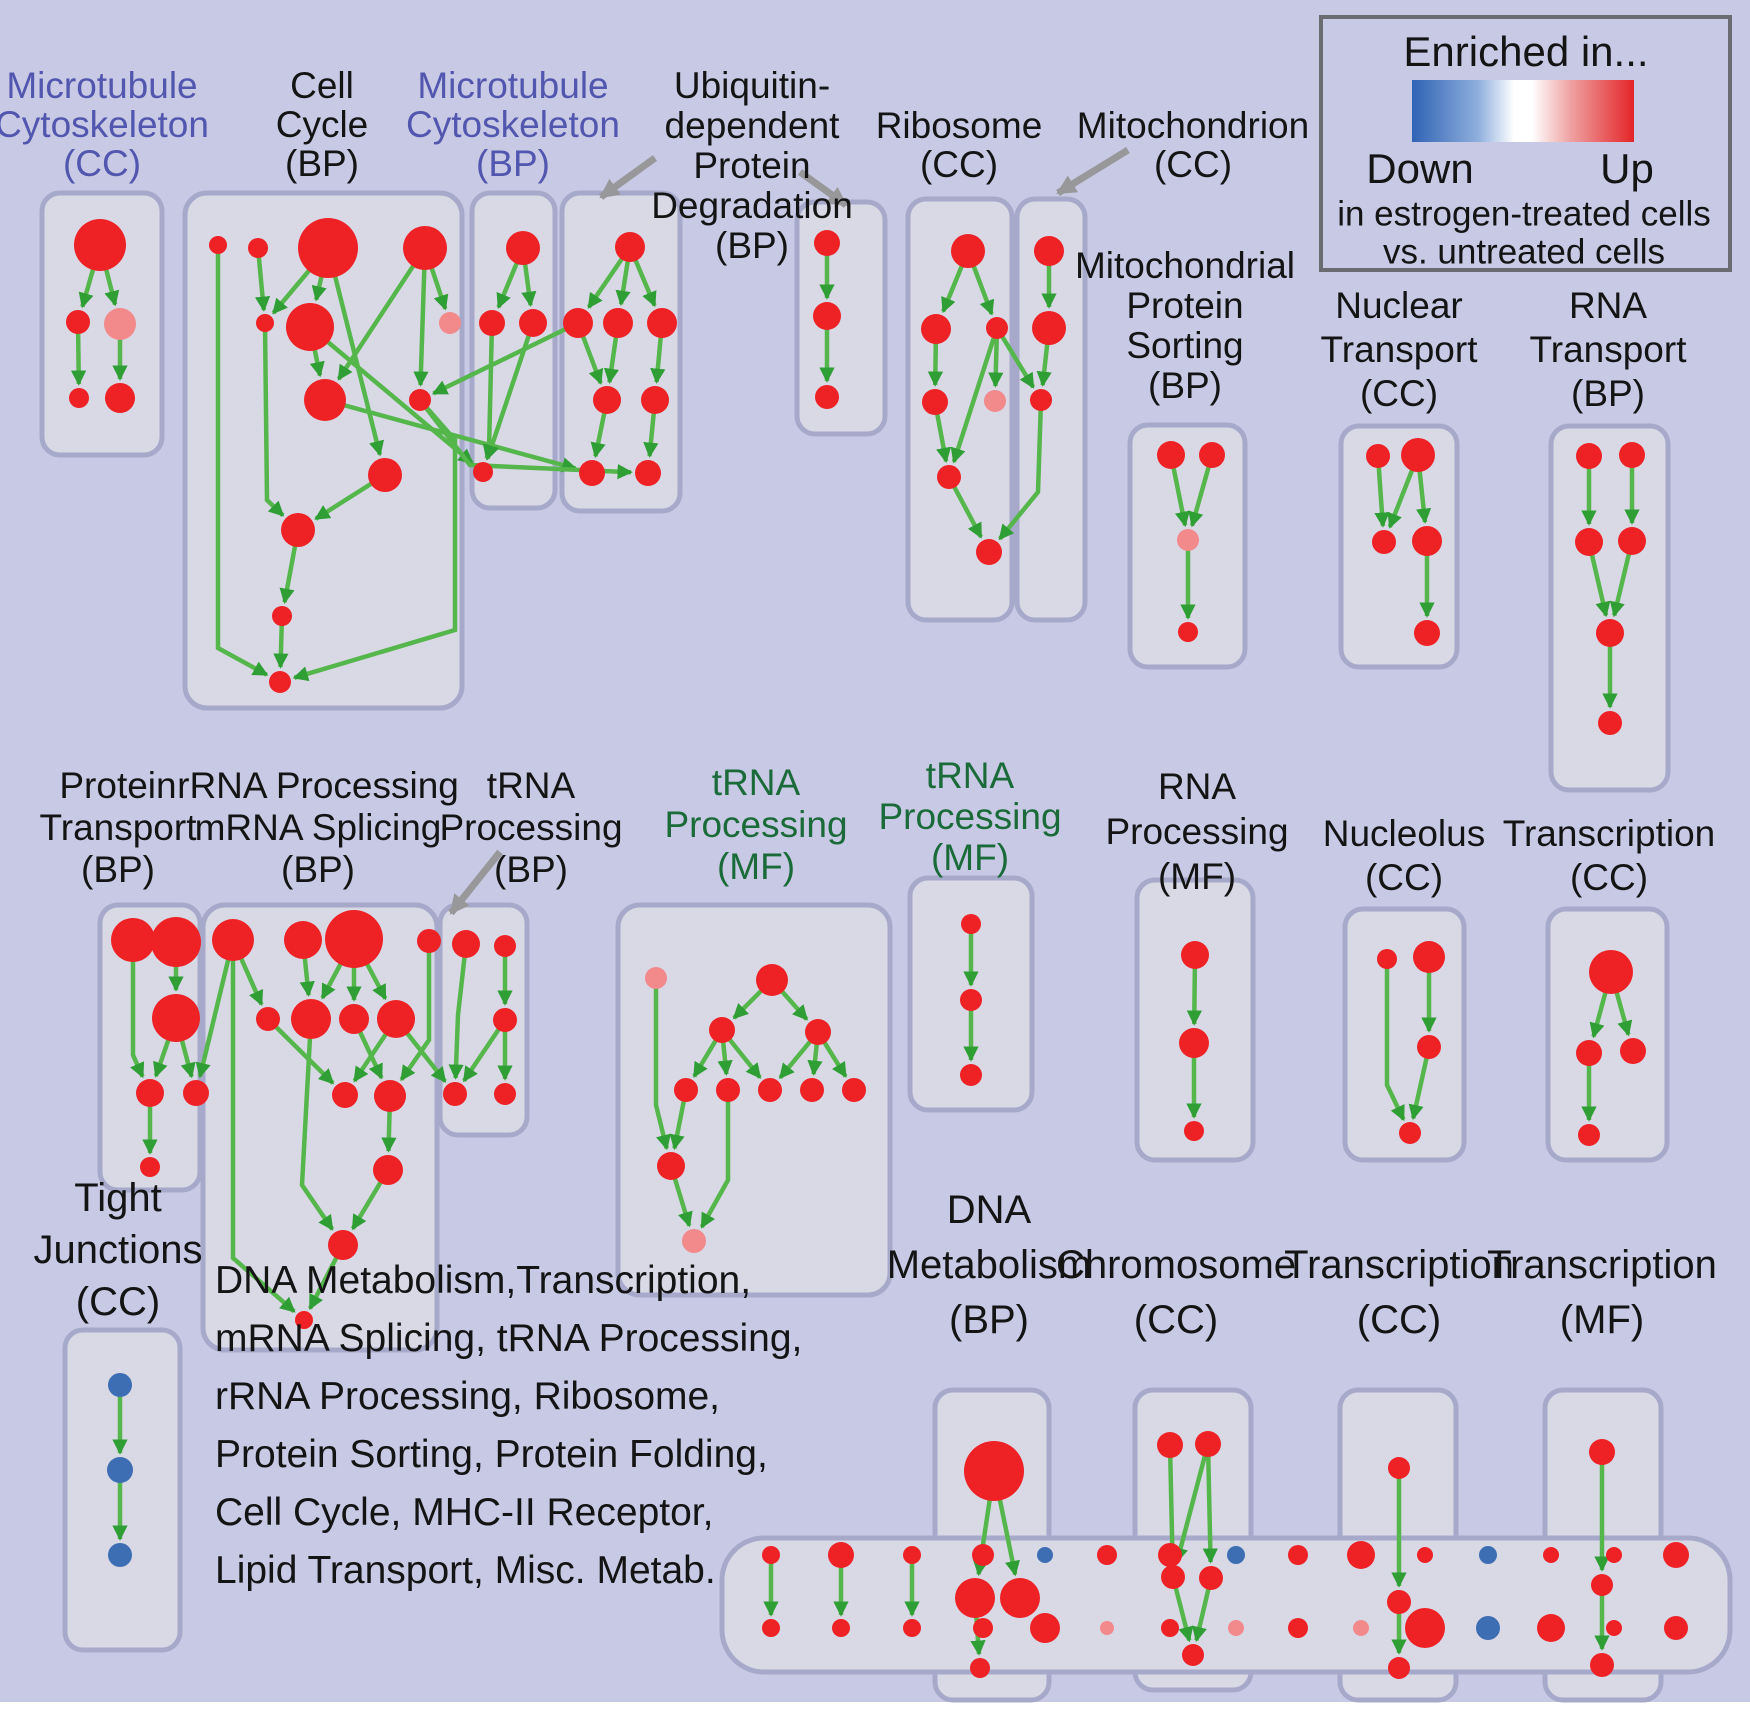  What do you see at coordinates (755, 824) in the screenshot?
I see `label-trna-processing-mf-1-line-2: Processing` at bounding box center [755, 824].